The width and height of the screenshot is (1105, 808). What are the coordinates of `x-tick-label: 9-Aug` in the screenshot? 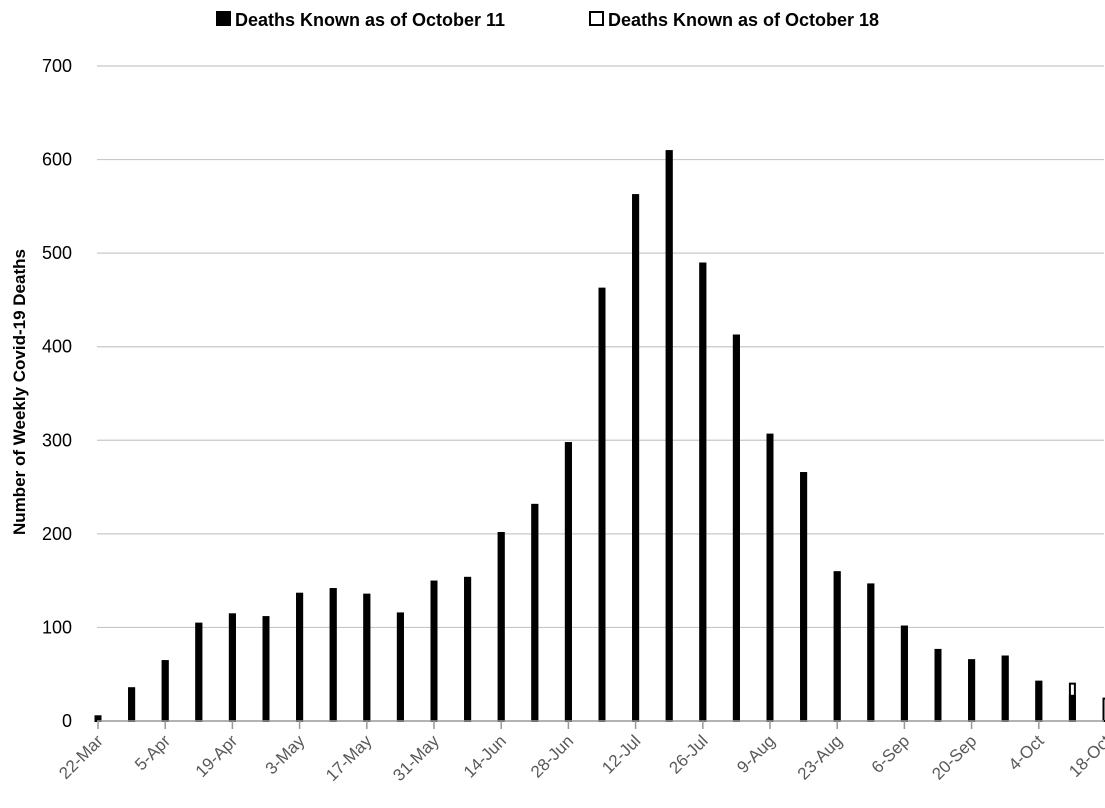 It's located at (756, 754).